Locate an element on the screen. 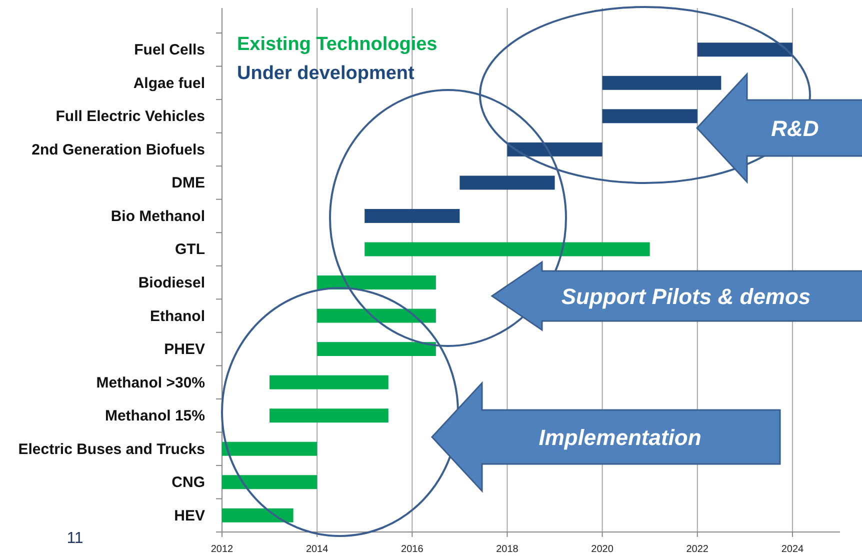 Image resolution: width=862 pixels, height=559 pixels. y-tick-label: Fuel Cells is located at coordinates (169, 50).